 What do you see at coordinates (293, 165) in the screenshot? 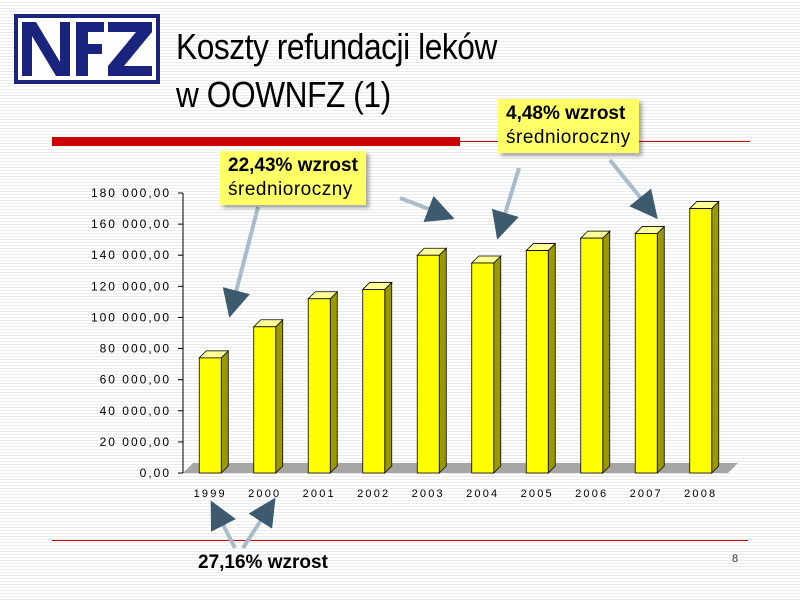
I see `callout-22-line1: 22,43% wzrost` at bounding box center [293, 165].